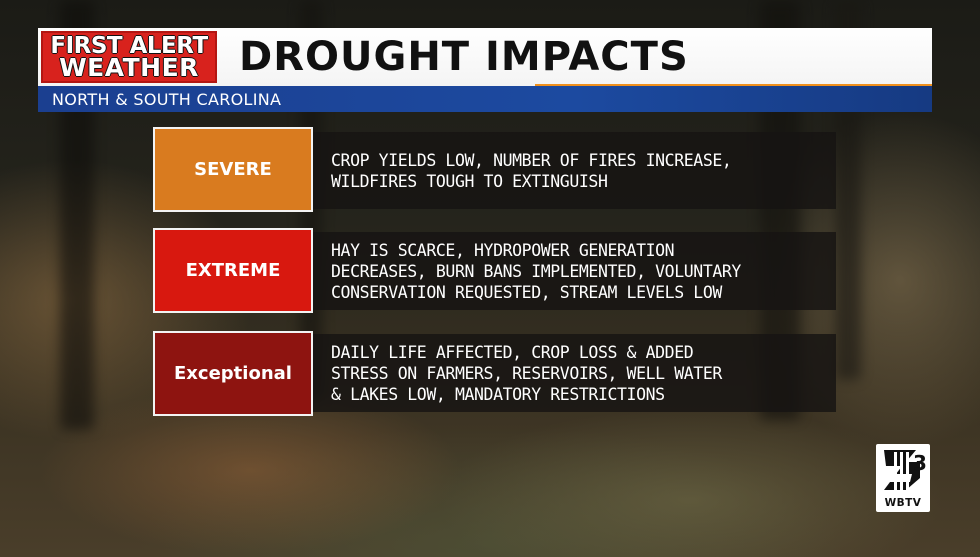 The height and width of the screenshot is (557, 980). What do you see at coordinates (903, 503) in the screenshot?
I see `station-call-sign: WBTV` at bounding box center [903, 503].